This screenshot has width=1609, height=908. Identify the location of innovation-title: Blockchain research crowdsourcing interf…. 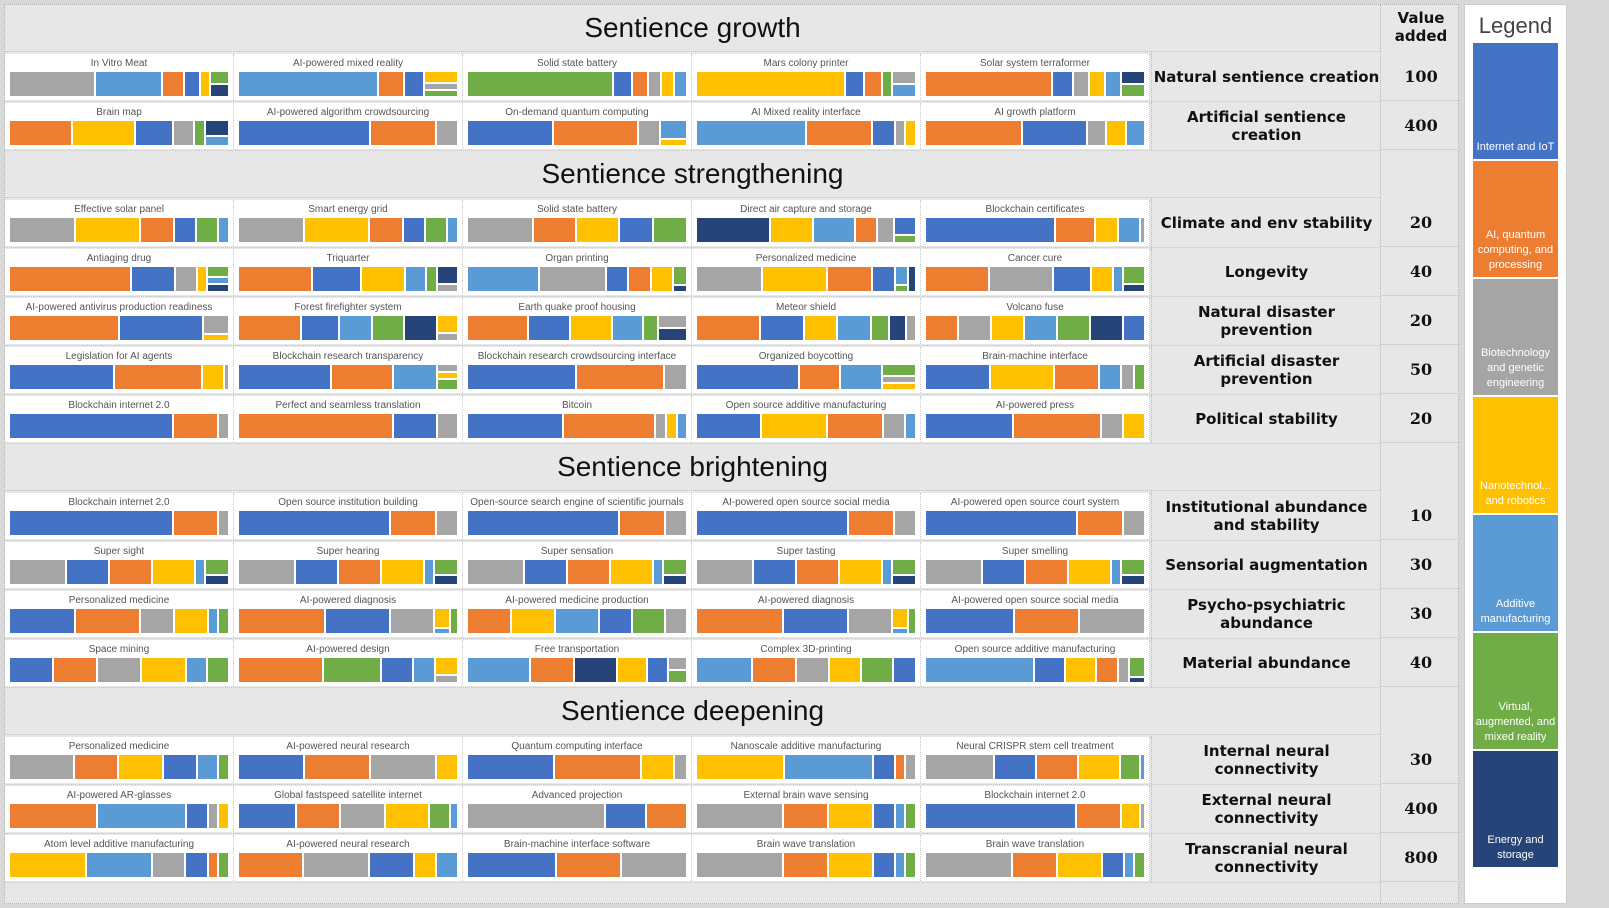
(577, 356).